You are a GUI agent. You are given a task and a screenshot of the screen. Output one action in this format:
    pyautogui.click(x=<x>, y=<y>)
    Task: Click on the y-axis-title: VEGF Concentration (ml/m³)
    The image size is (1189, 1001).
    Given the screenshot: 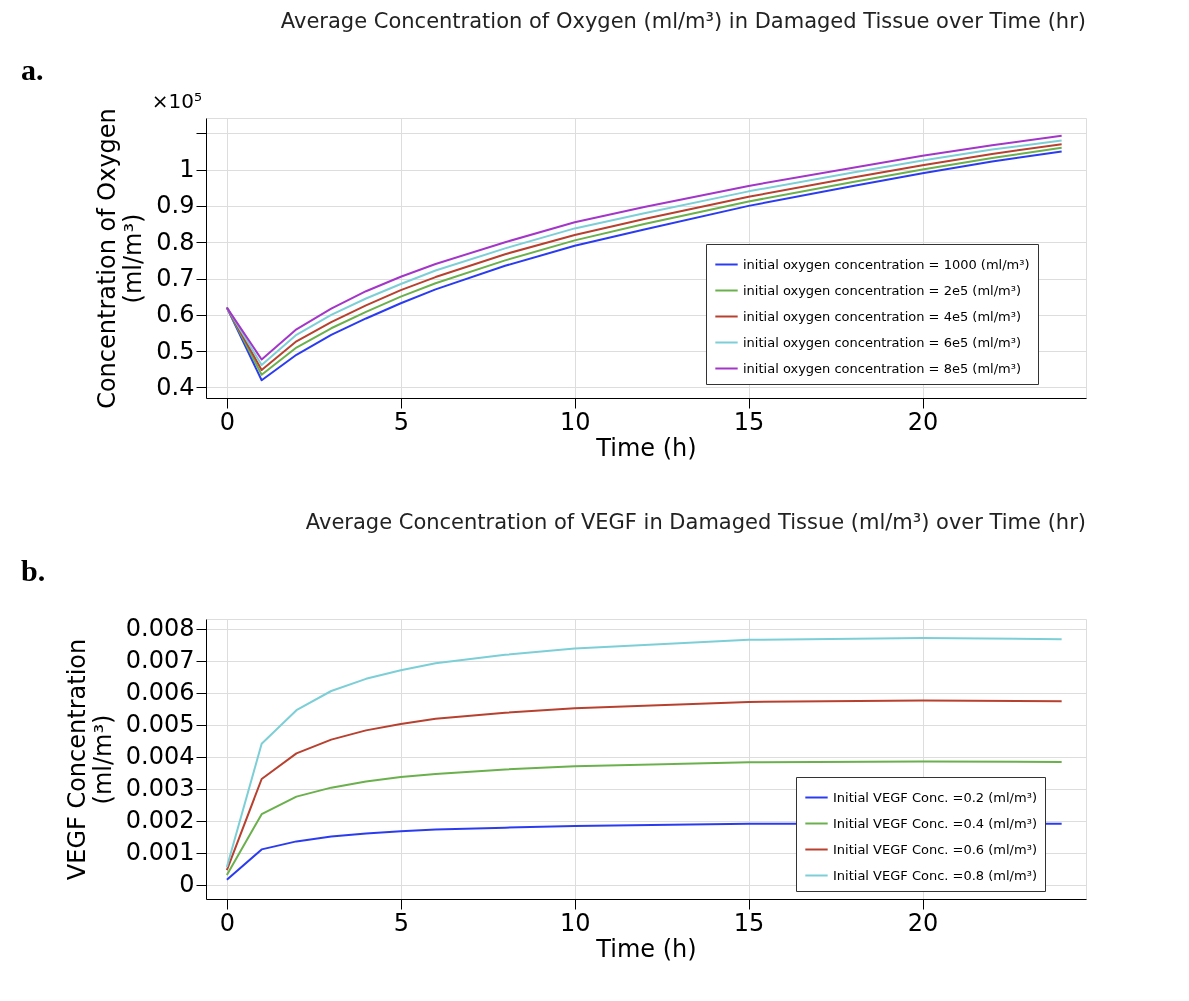 What is the action you would take?
    pyautogui.click(x=89, y=759)
    